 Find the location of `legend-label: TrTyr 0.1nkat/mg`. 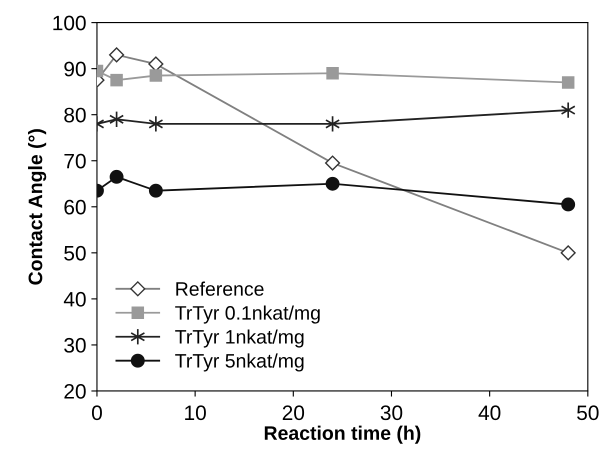

legend-label: TrTyr 0.1nkat/mg is located at coordinates (247, 314).